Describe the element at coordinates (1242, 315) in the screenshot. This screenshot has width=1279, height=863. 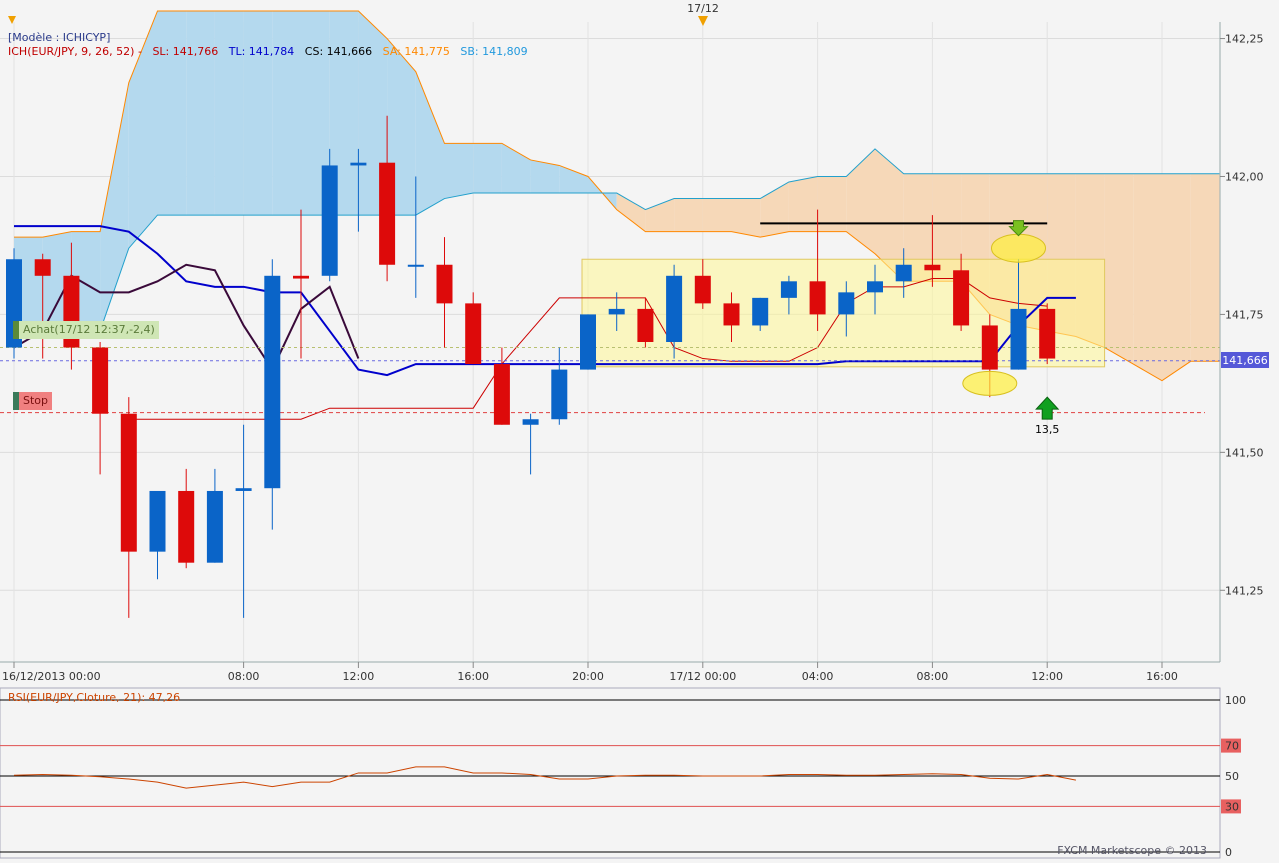
I see `price-axis: 142,25 142,00 141,75 141,50 141,25` at that location.